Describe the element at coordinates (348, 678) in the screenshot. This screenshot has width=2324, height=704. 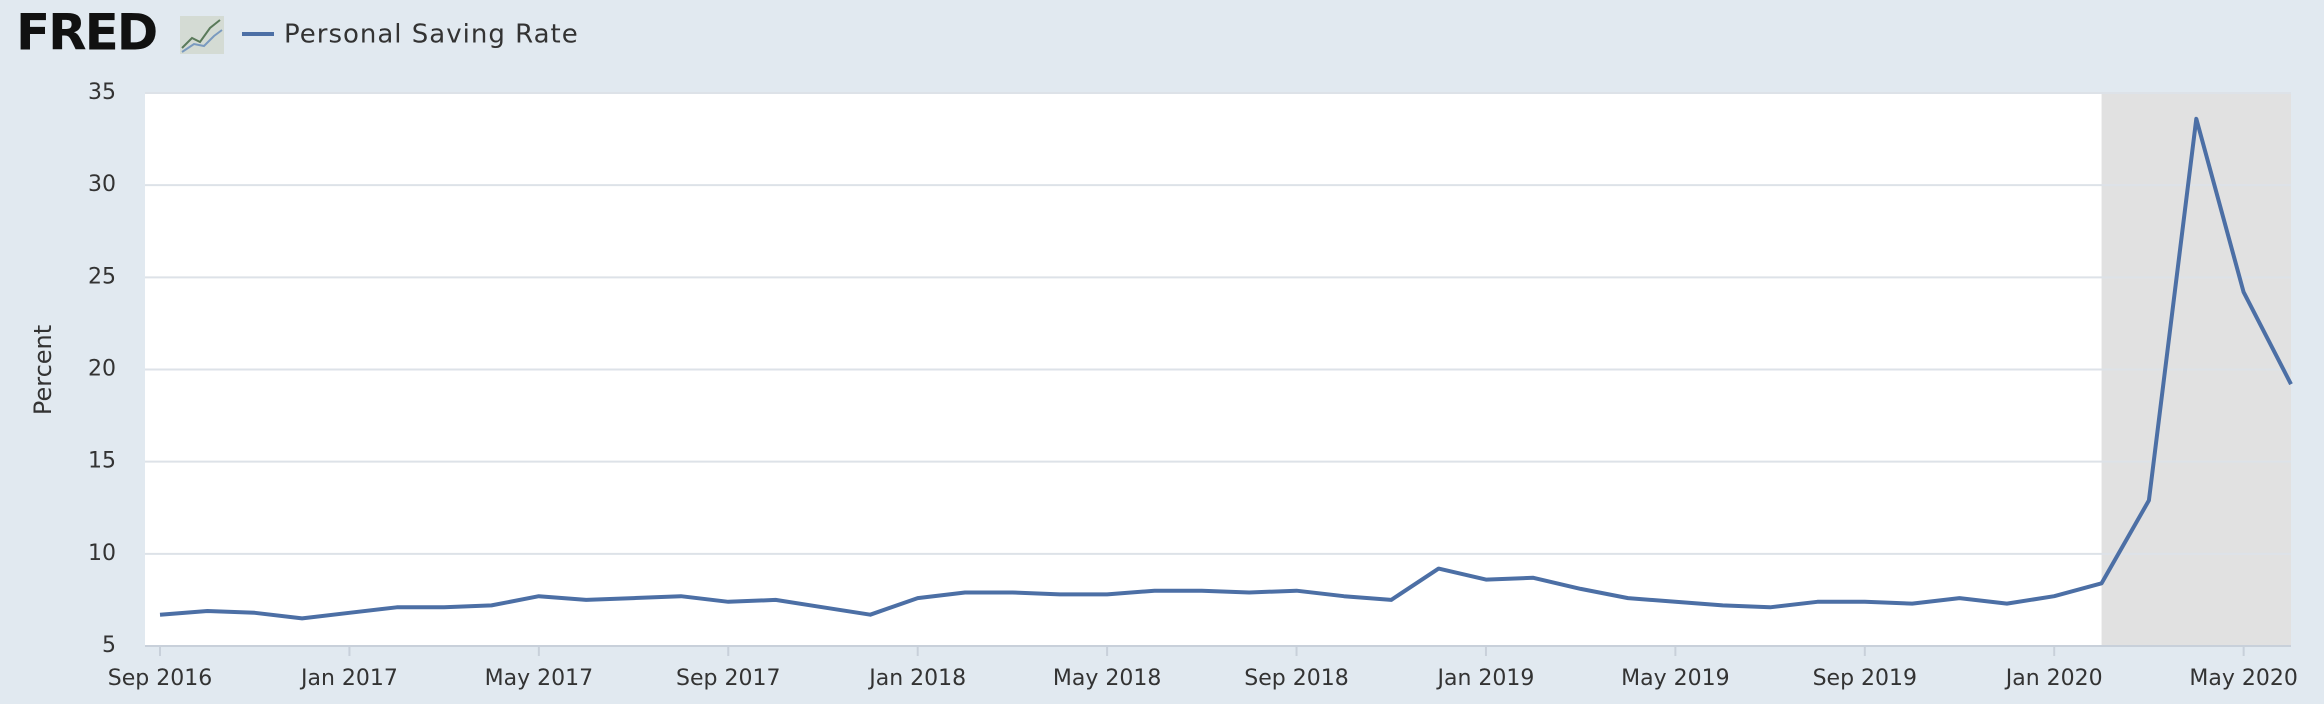
I see `x-tick-label: Jan 2017` at that location.